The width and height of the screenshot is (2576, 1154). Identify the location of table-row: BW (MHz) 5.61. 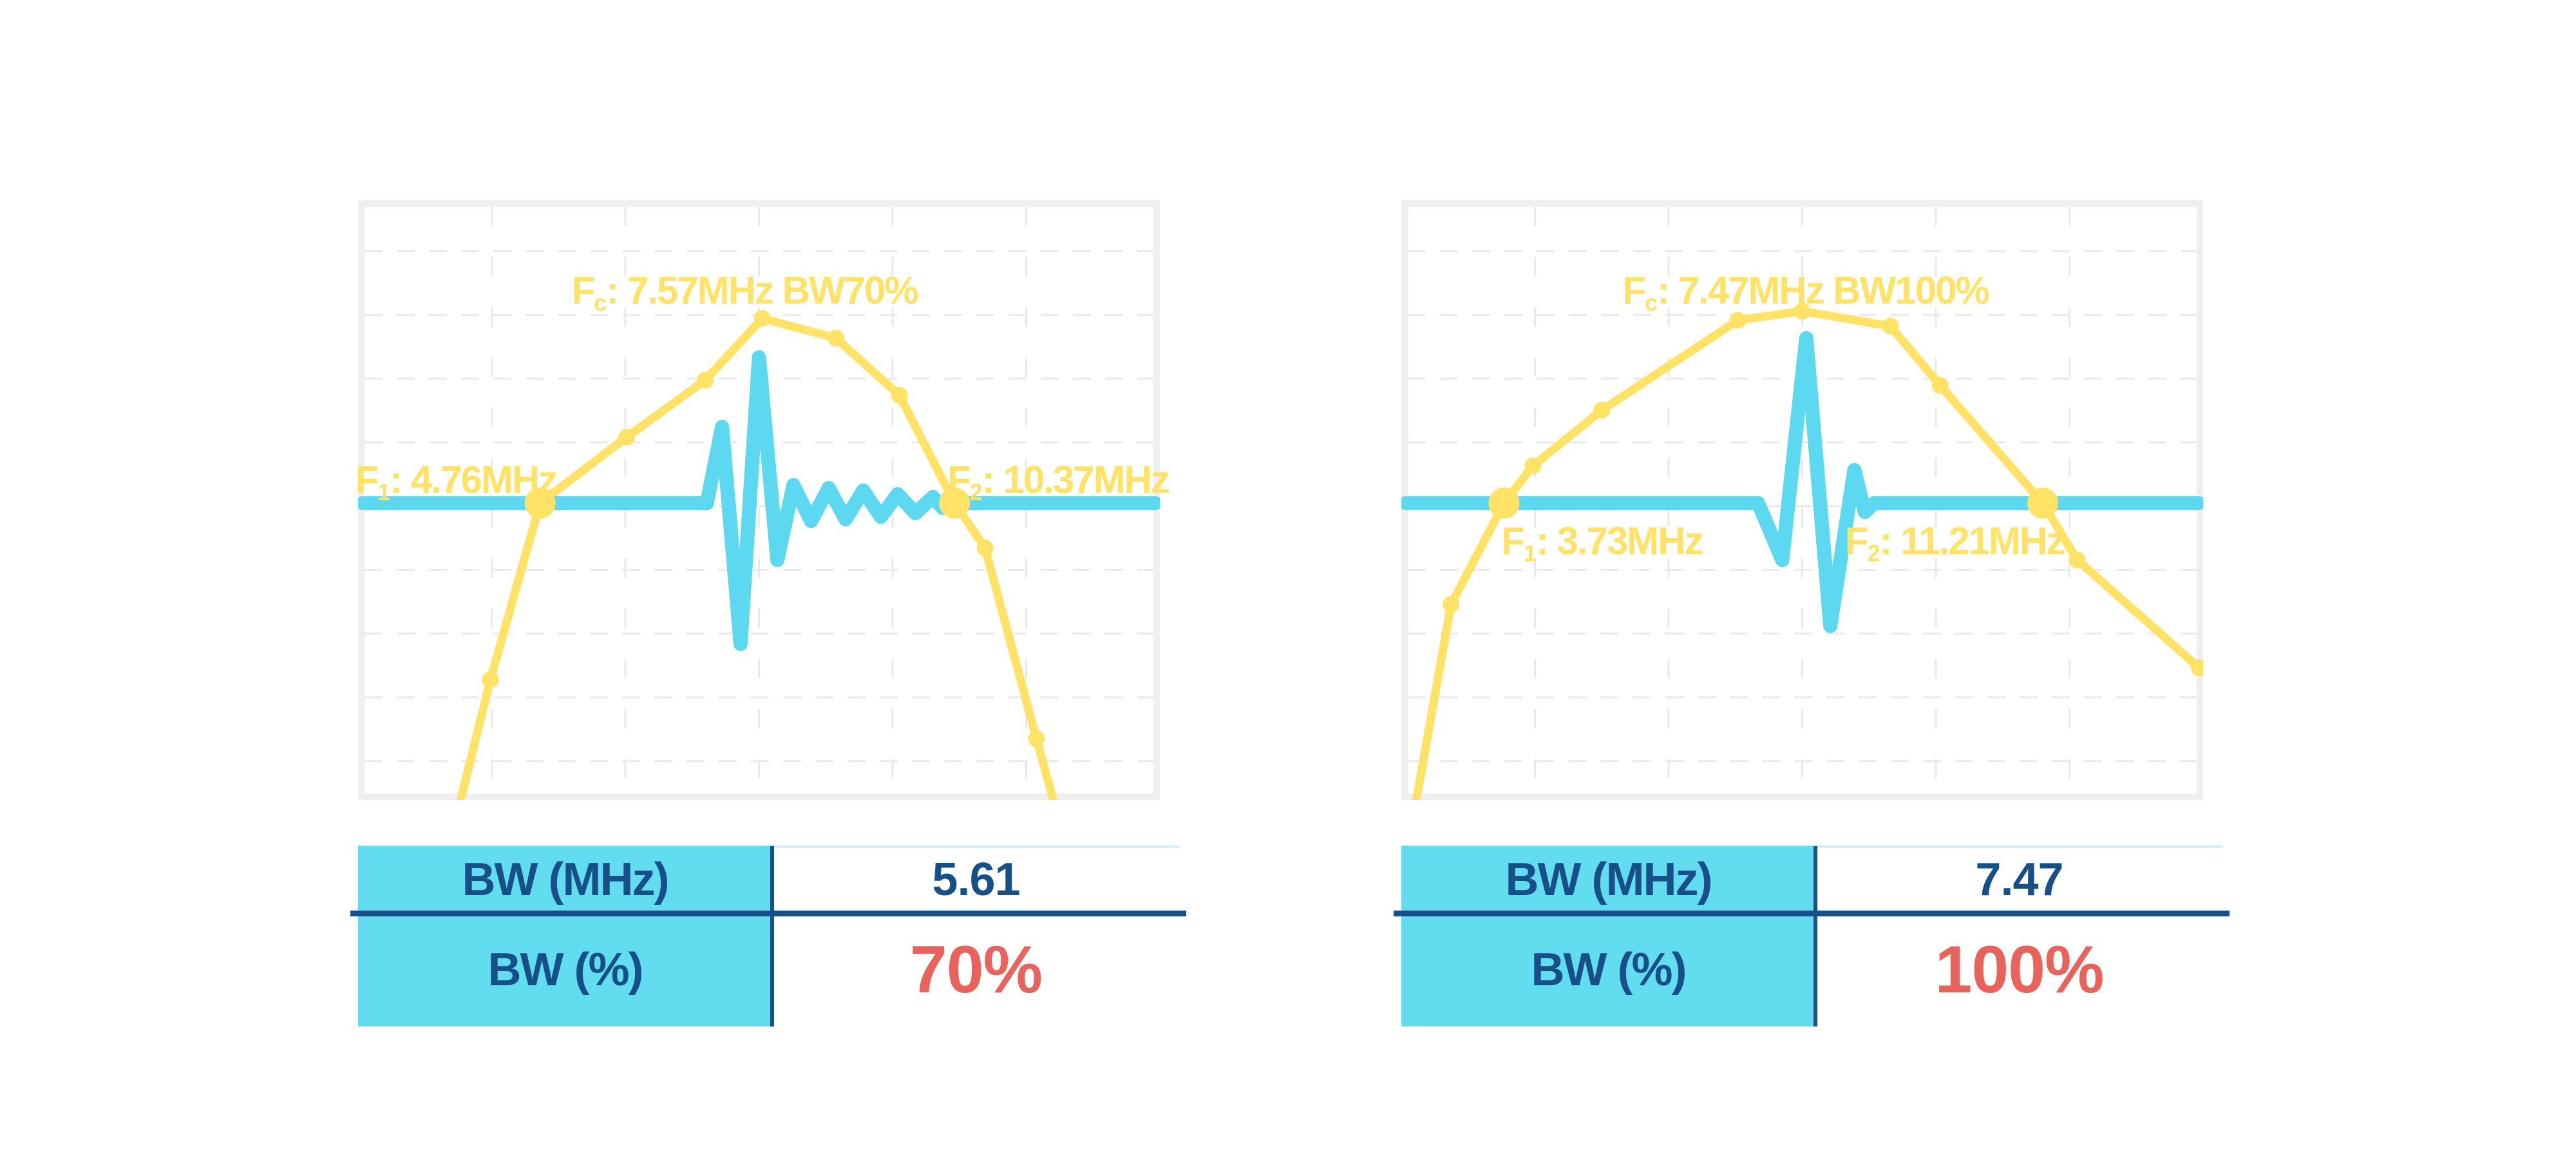
(769, 879).